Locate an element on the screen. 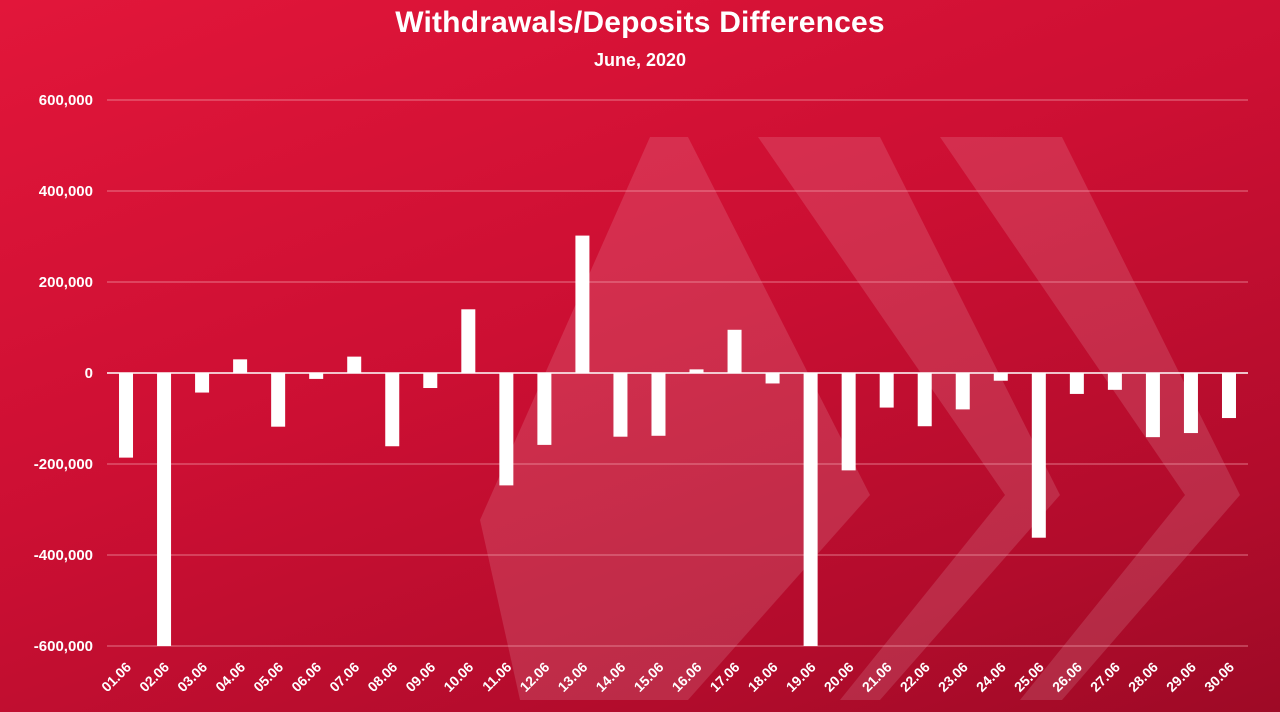  x-tick-label: 14.06 is located at coordinates (610, 677).